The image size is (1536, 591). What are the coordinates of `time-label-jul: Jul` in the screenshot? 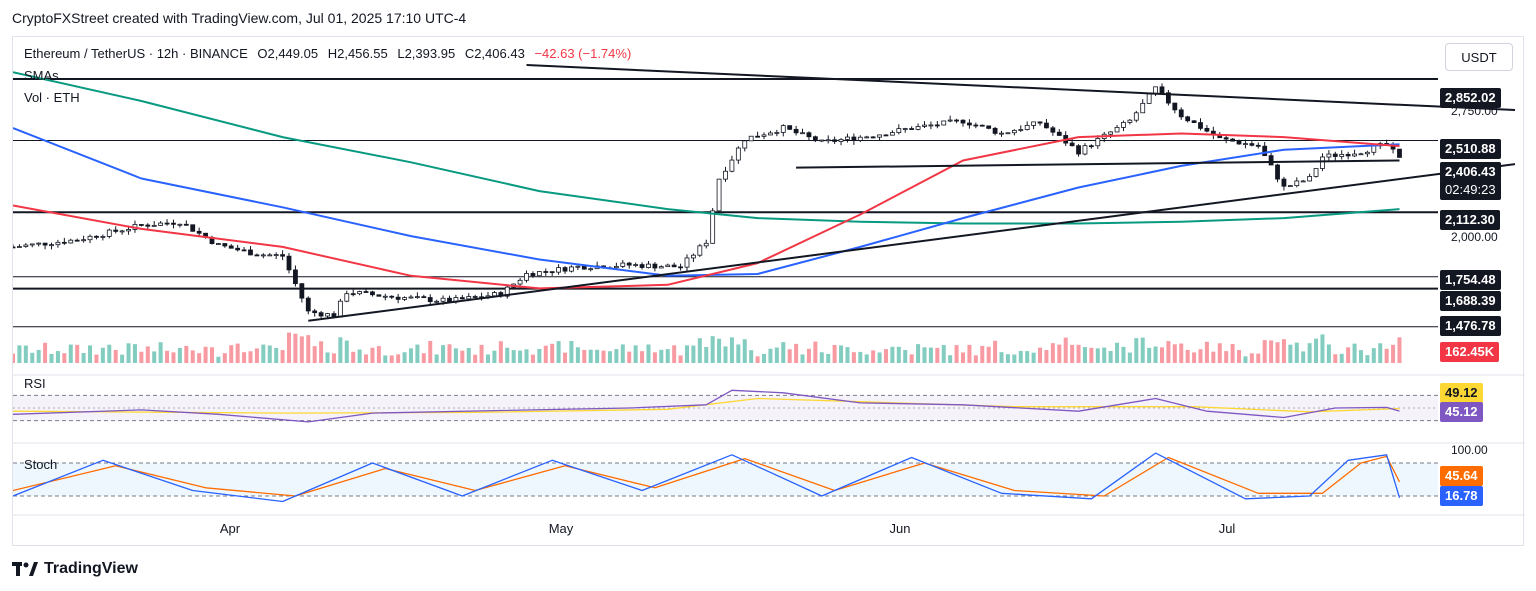 It's located at (1227, 528).